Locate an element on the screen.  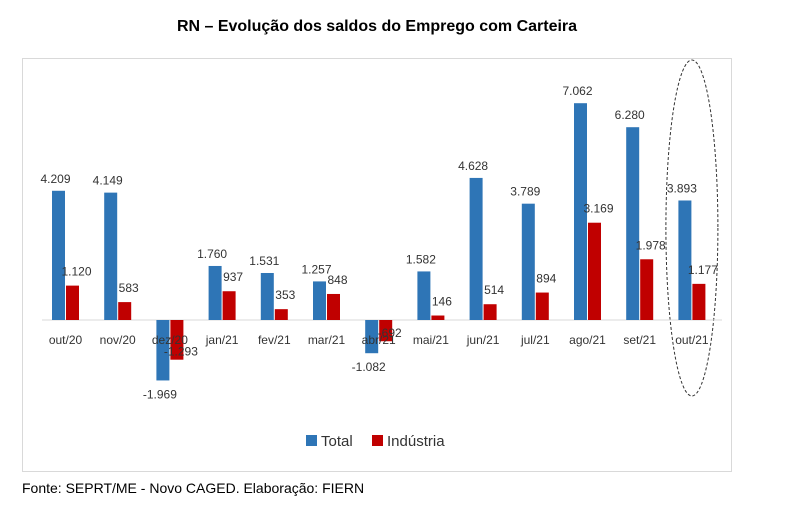
data-label: 1.531 is located at coordinates (264, 261).